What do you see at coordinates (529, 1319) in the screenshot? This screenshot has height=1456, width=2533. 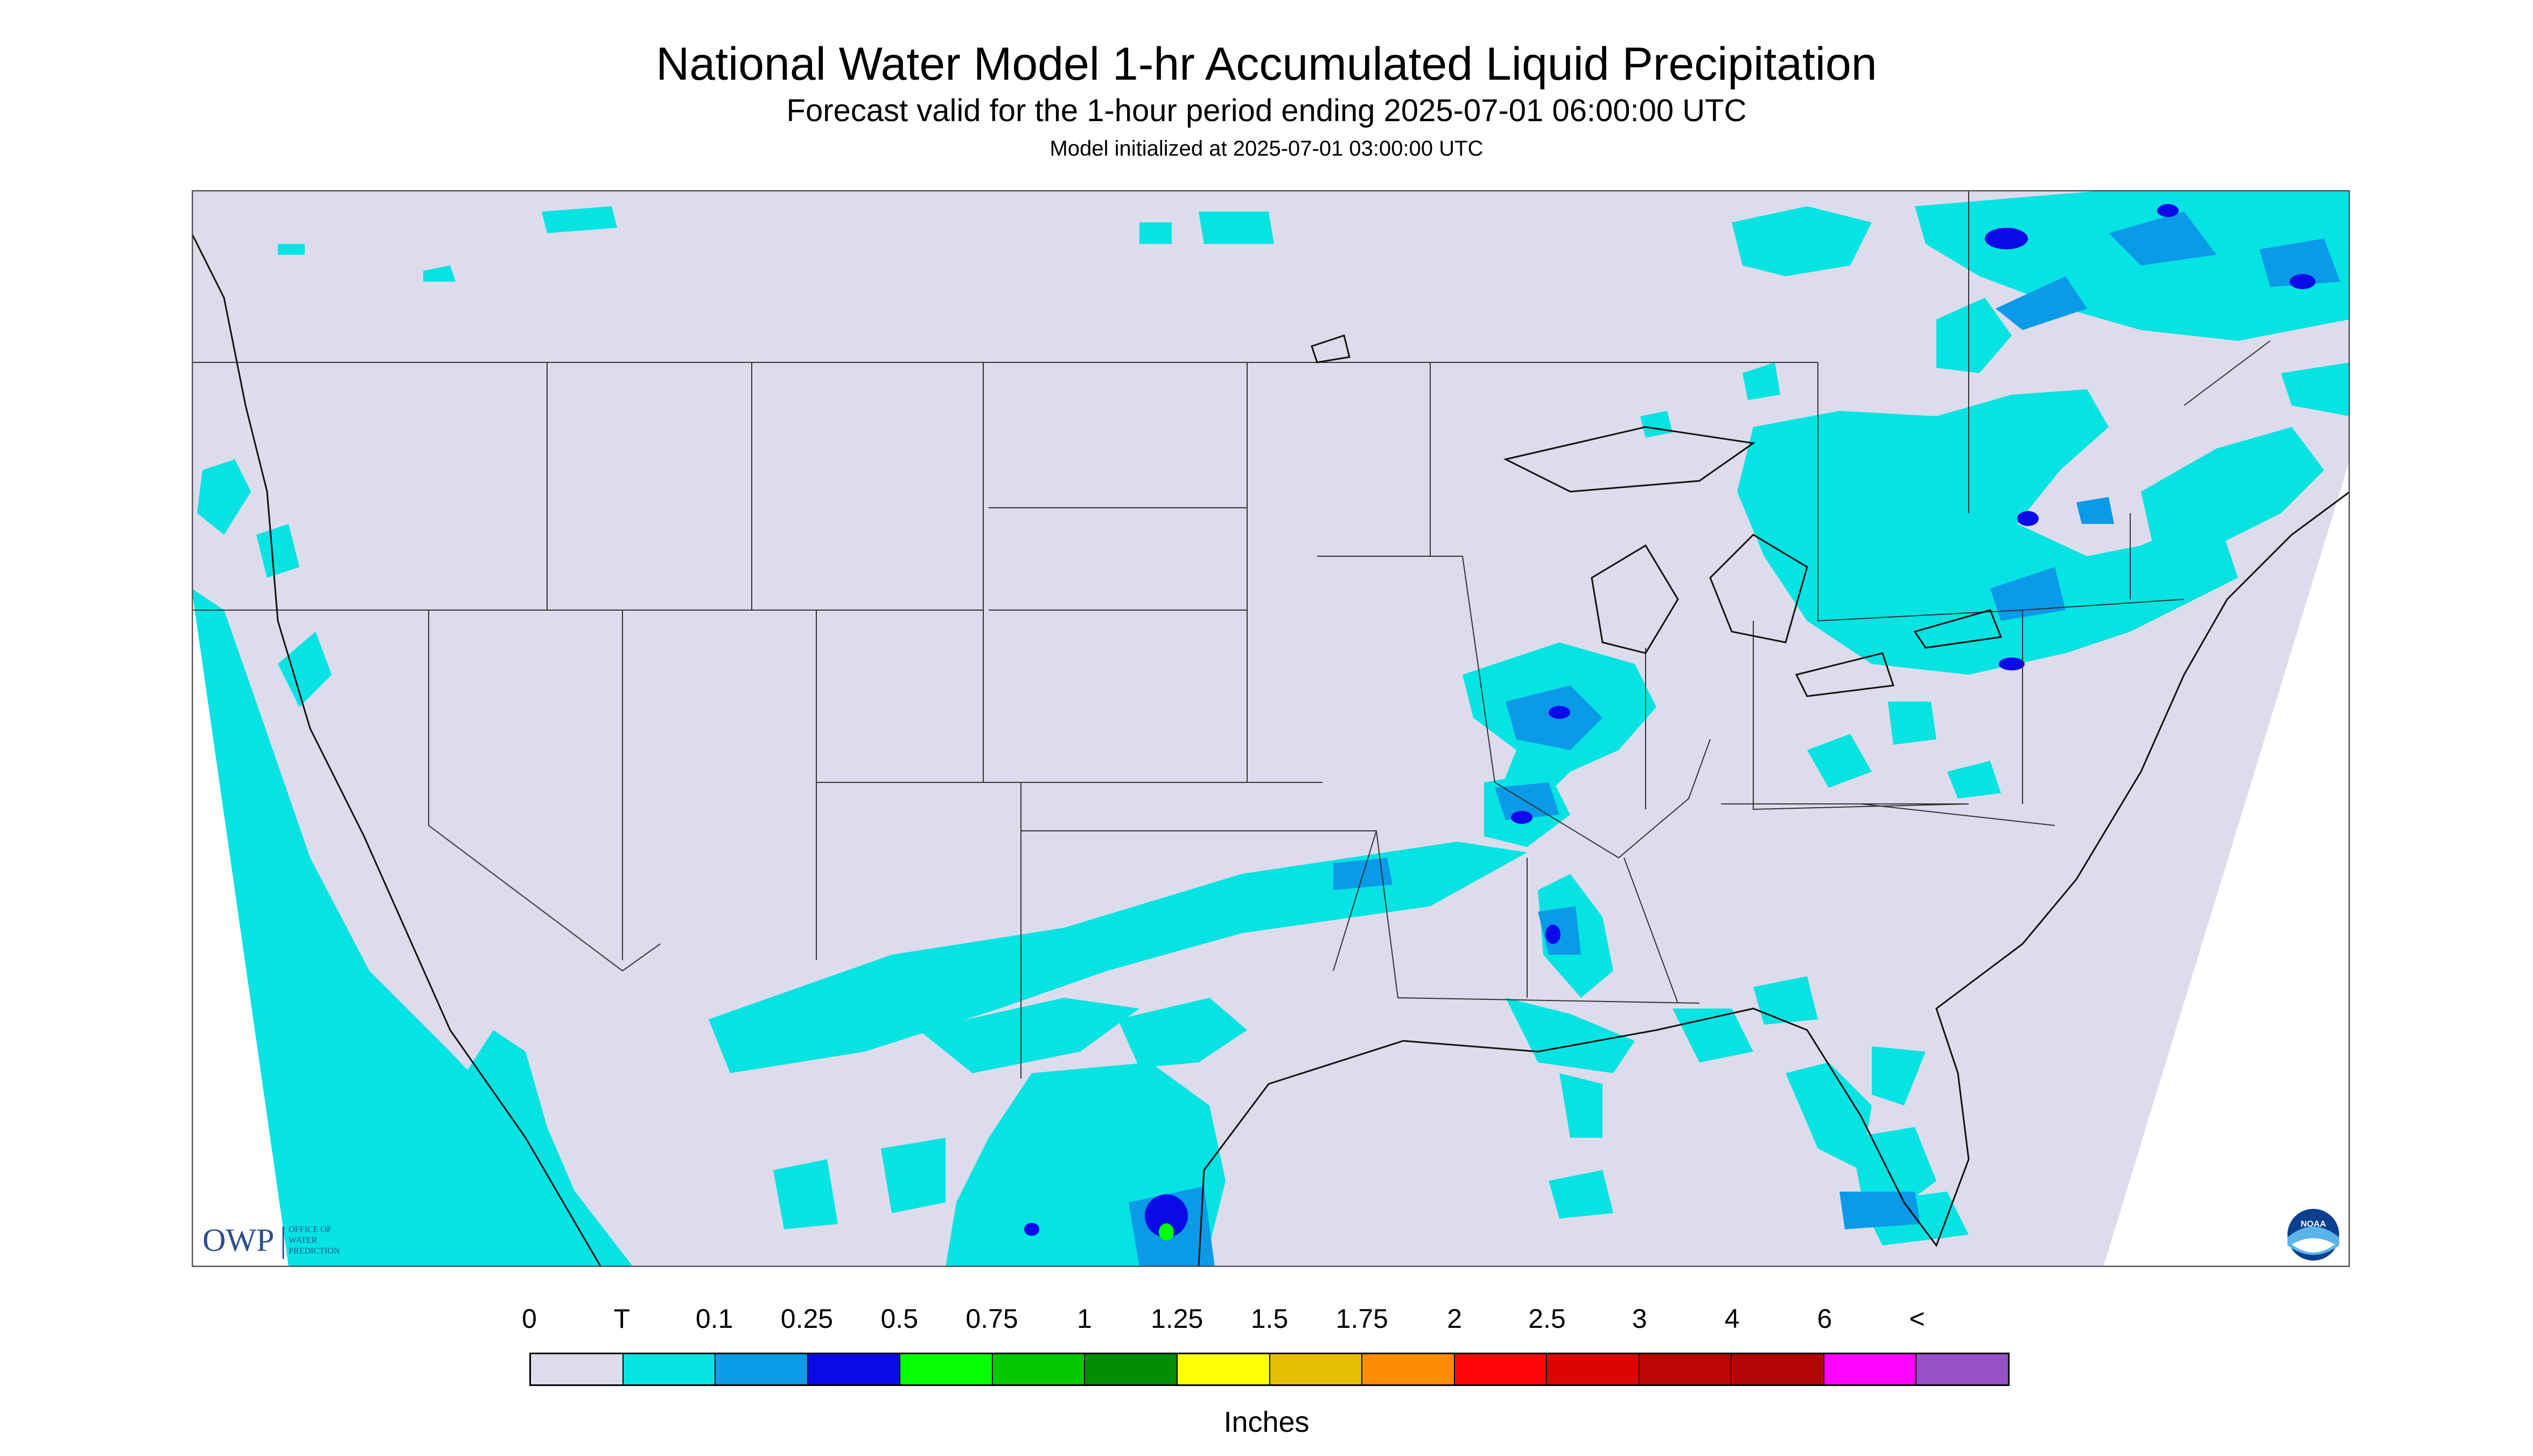 I see `legend-tick-label: 0` at bounding box center [529, 1319].